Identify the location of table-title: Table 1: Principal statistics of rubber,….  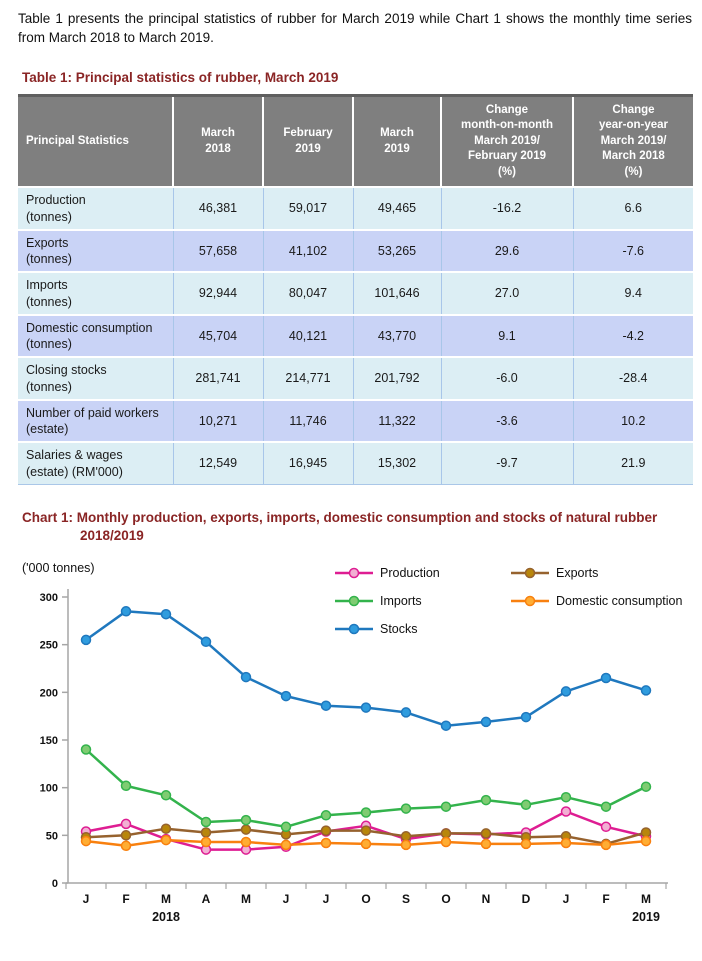
(180, 77).